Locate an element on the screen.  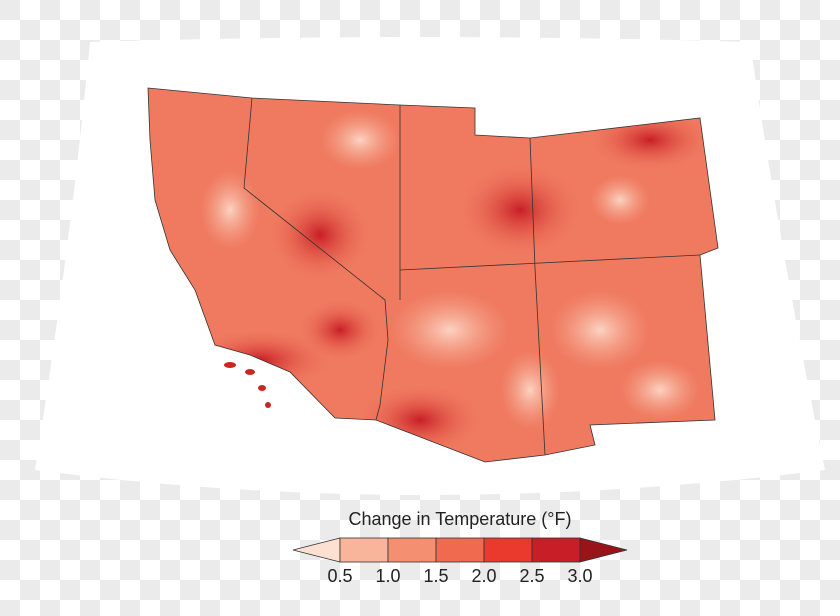
border-arizona-newmexico is located at coordinates (540, 361).